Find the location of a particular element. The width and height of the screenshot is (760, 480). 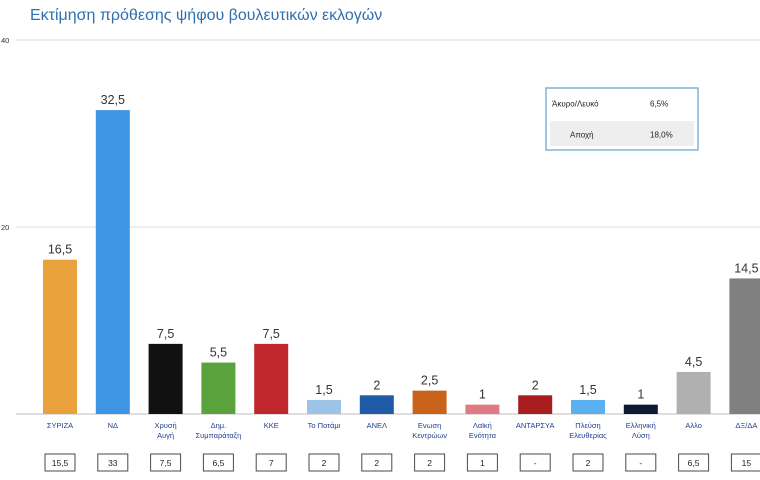

category-label: Λαϊκή Ενότητα is located at coordinates (483, 430).